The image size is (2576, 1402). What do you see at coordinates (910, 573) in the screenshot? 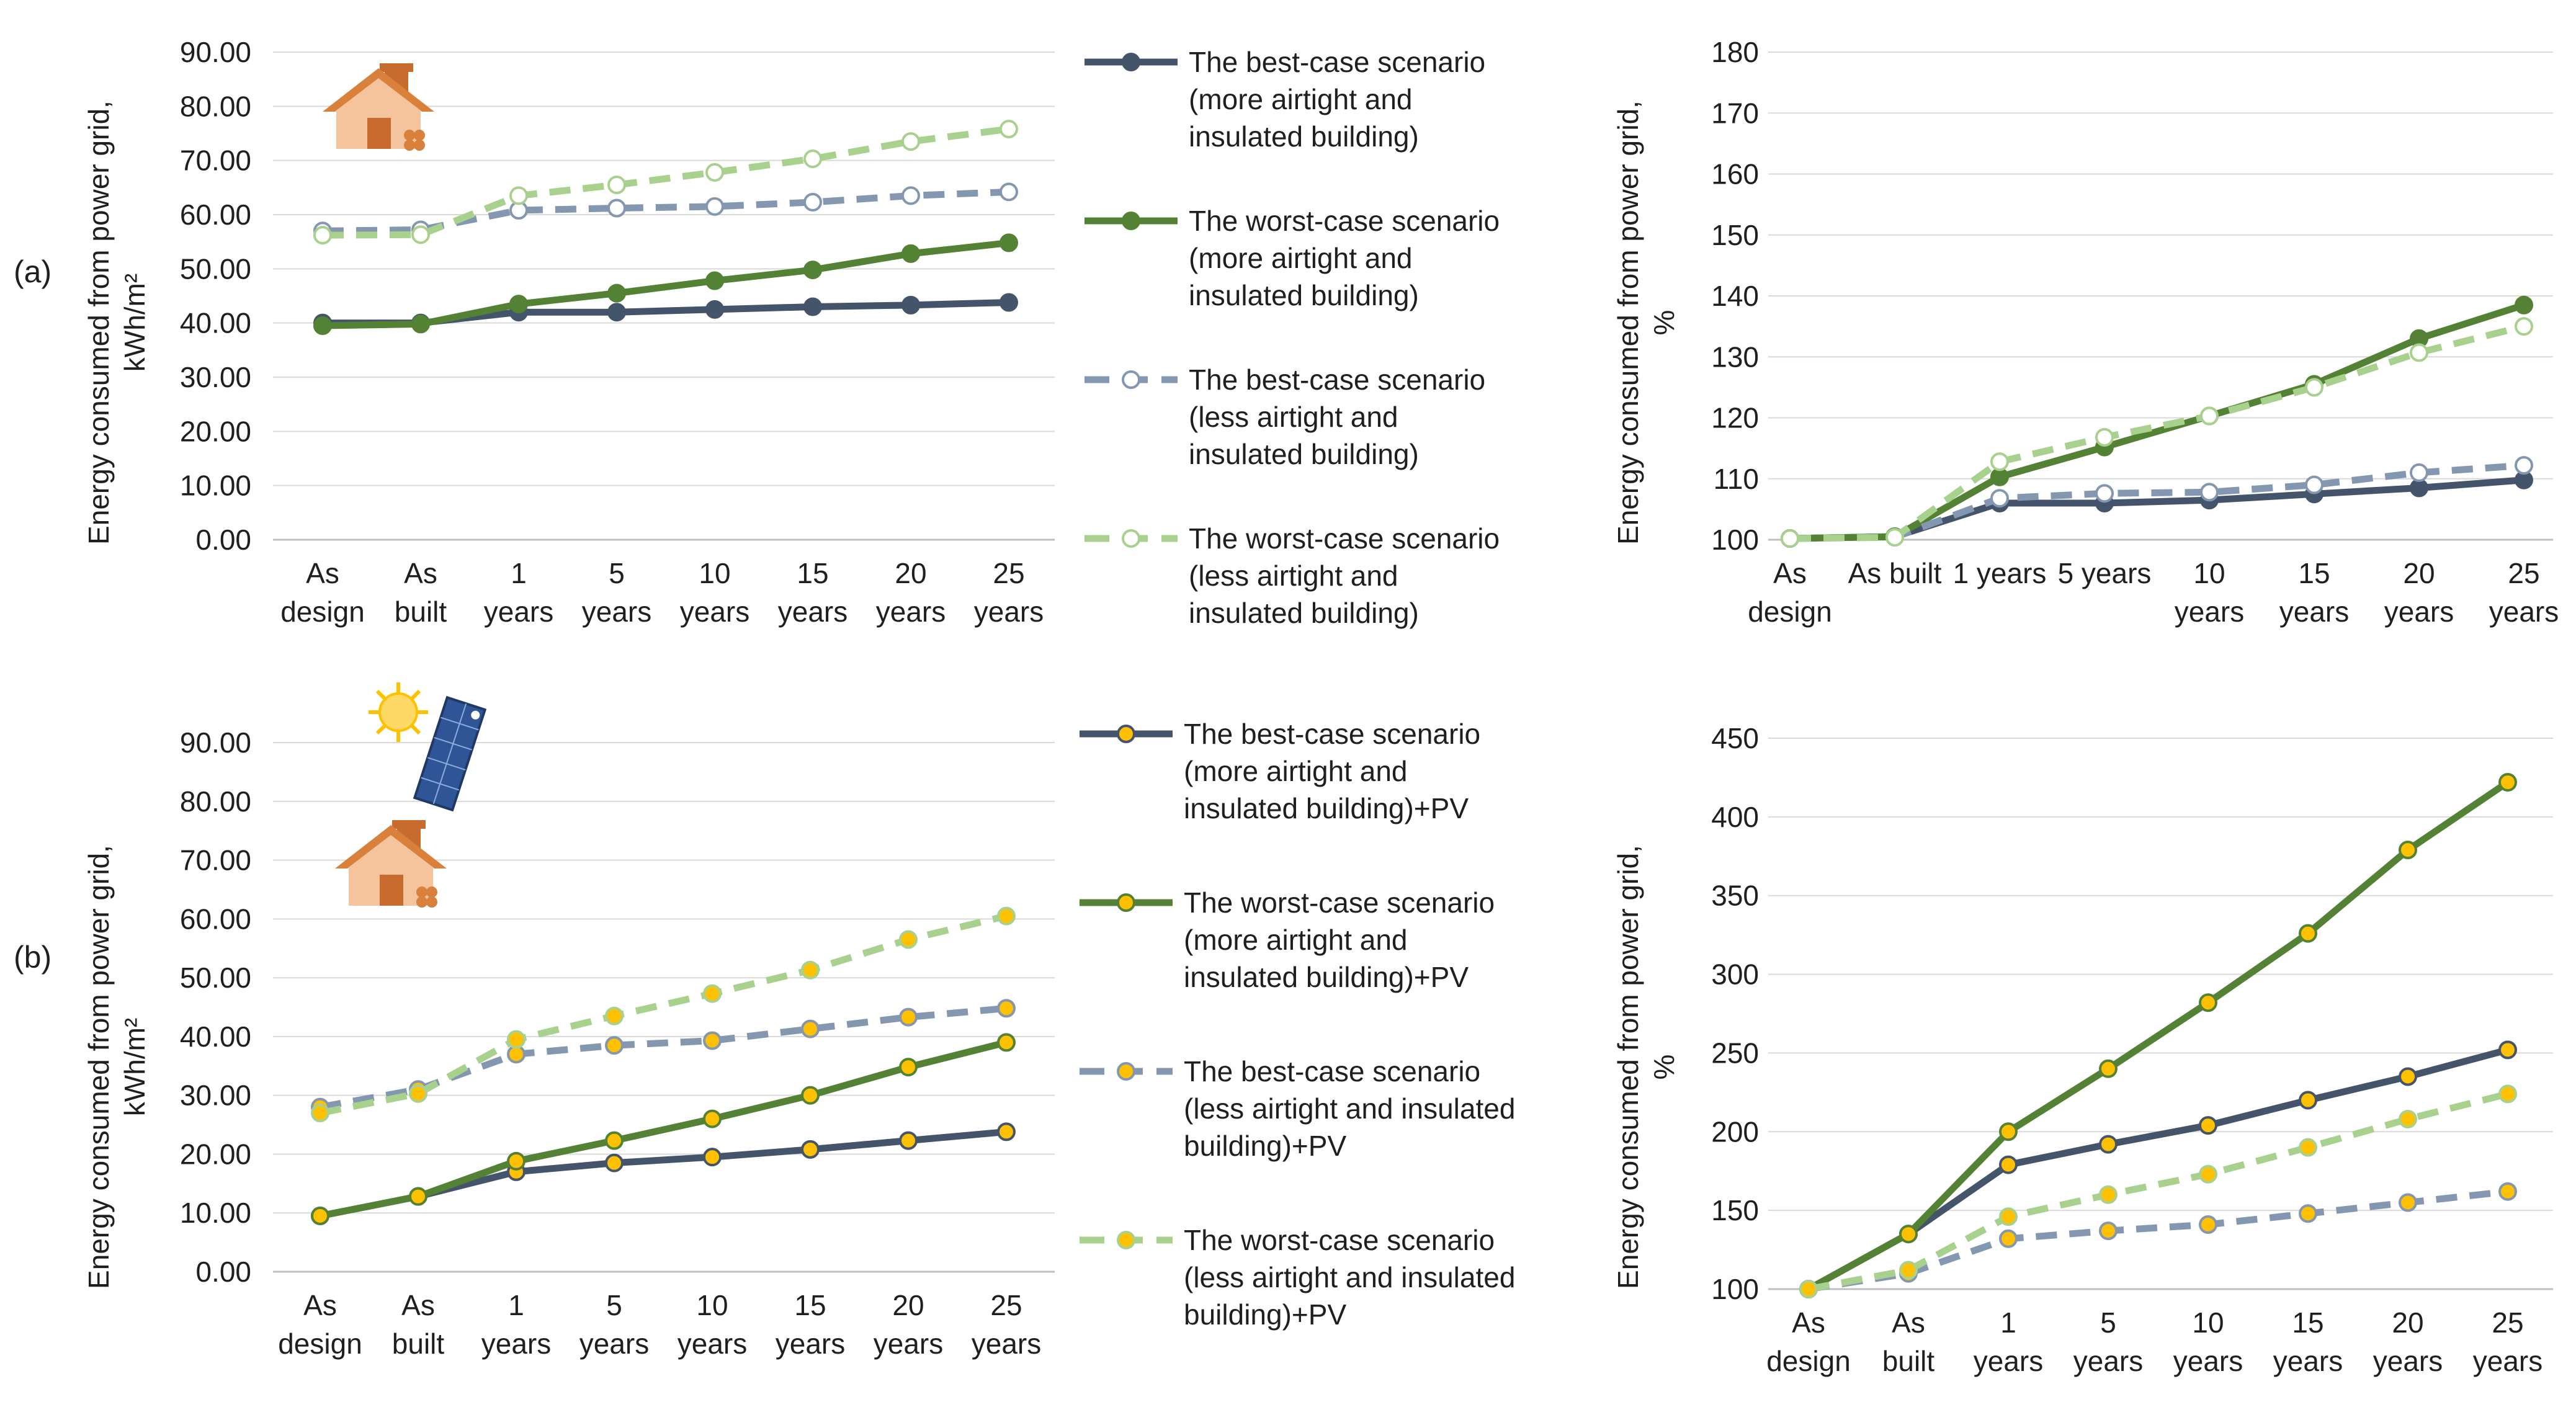
I see `x-tick-label: 20` at bounding box center [910, 573].